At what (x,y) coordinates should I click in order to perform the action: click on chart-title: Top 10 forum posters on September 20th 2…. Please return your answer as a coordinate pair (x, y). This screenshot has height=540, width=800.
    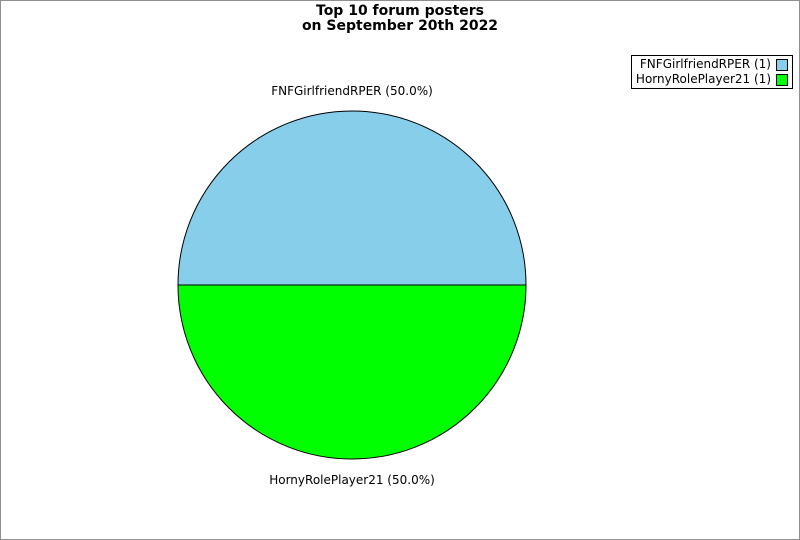
    Looking at the image, I should click on (400, 19).